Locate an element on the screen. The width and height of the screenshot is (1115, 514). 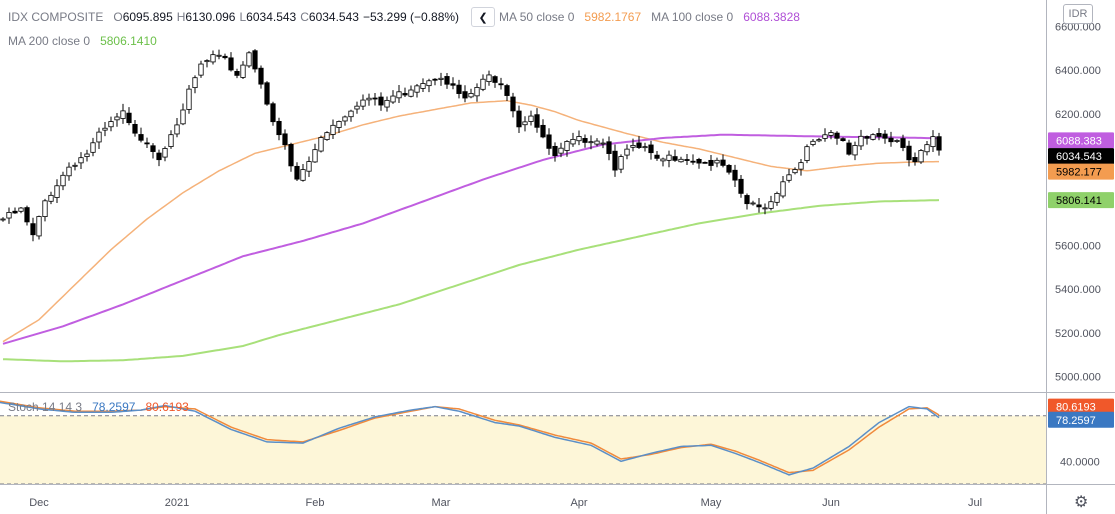
high-label: H is located at coordinates (181, 17).